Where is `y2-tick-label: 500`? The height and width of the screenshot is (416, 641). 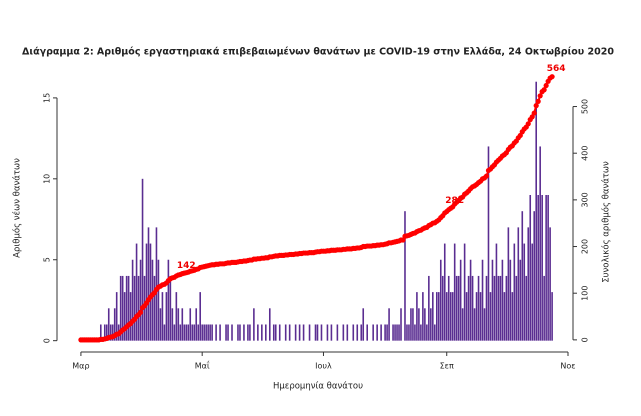
y2-tick-label: 500 is located at coordinates (585, 106).